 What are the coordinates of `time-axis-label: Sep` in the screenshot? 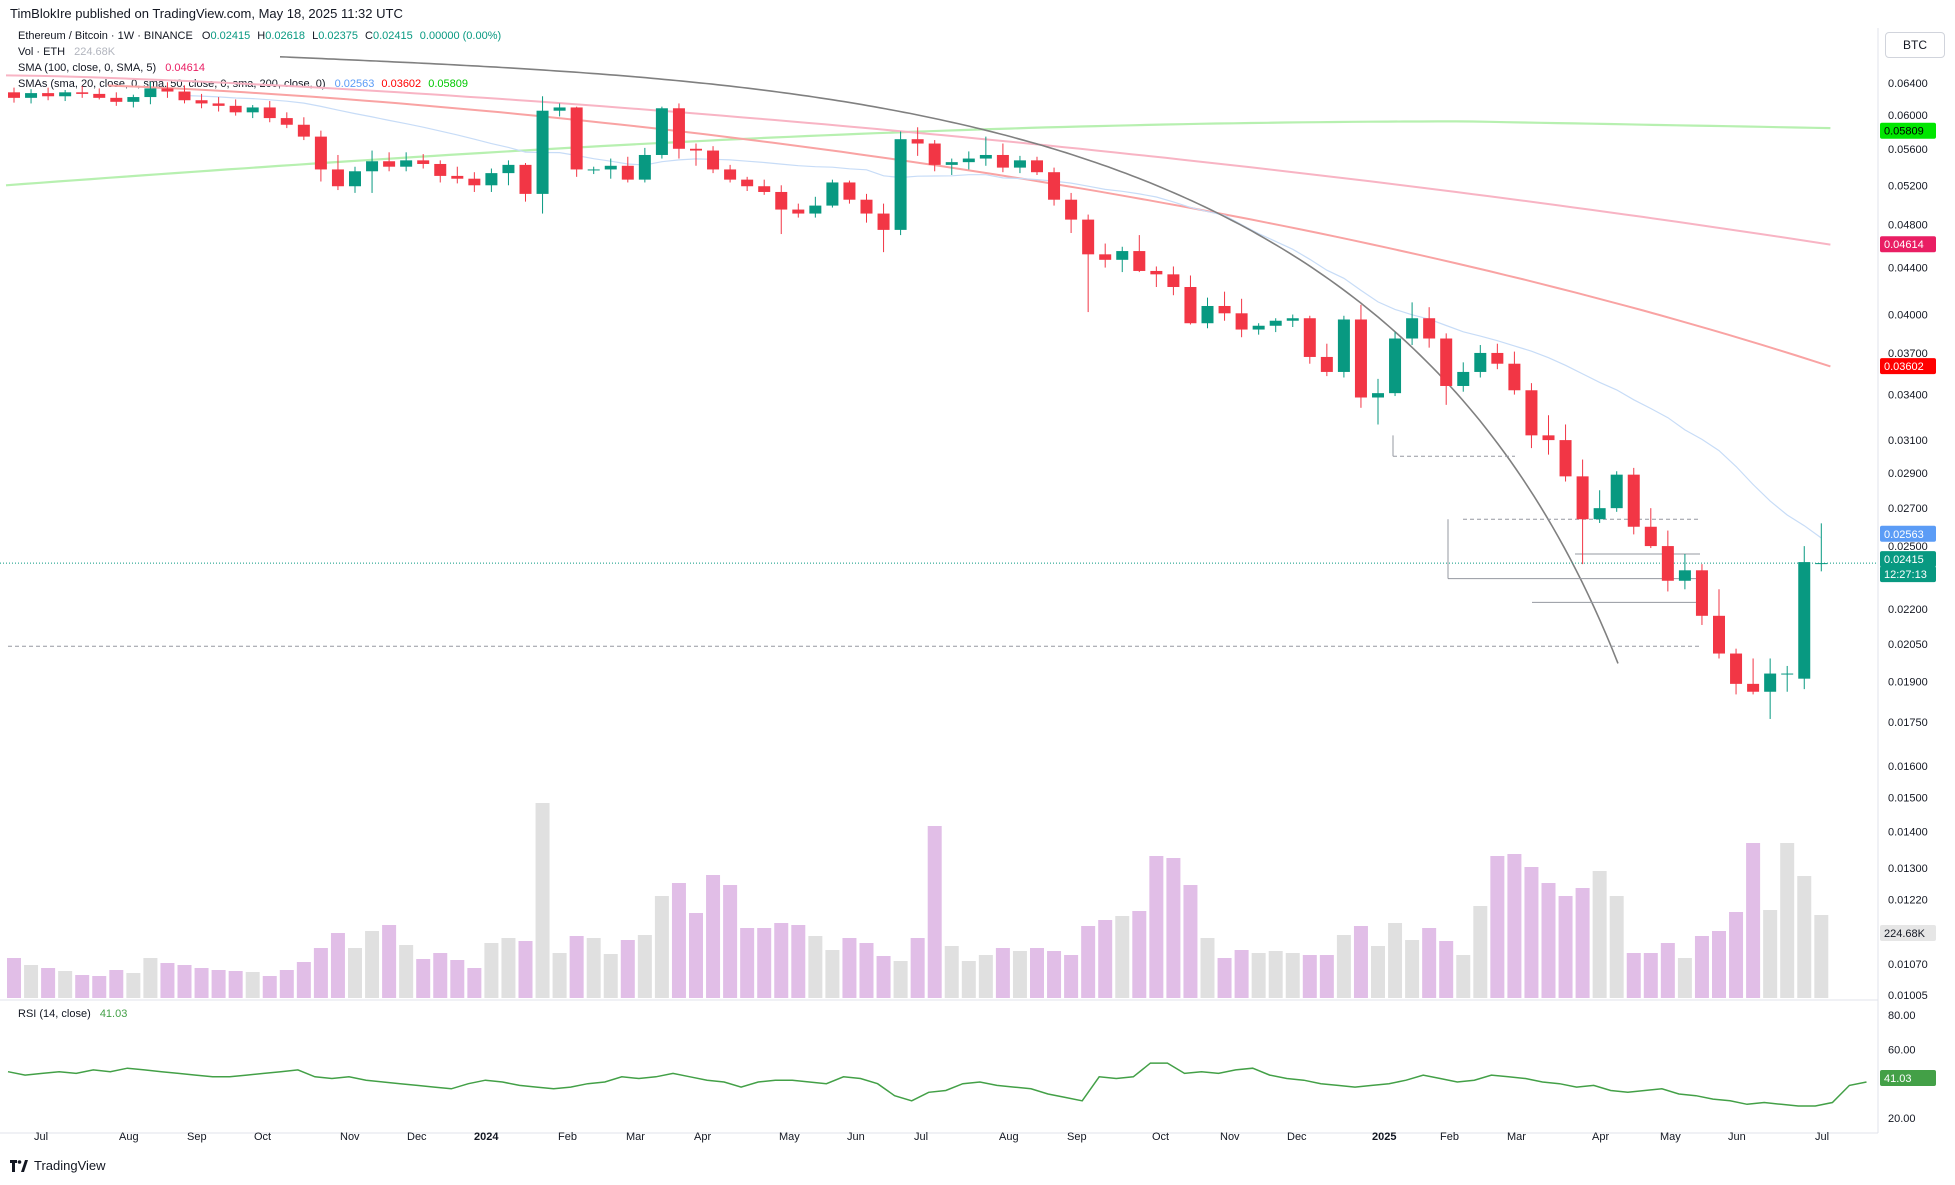 It's located at (197, 1137).